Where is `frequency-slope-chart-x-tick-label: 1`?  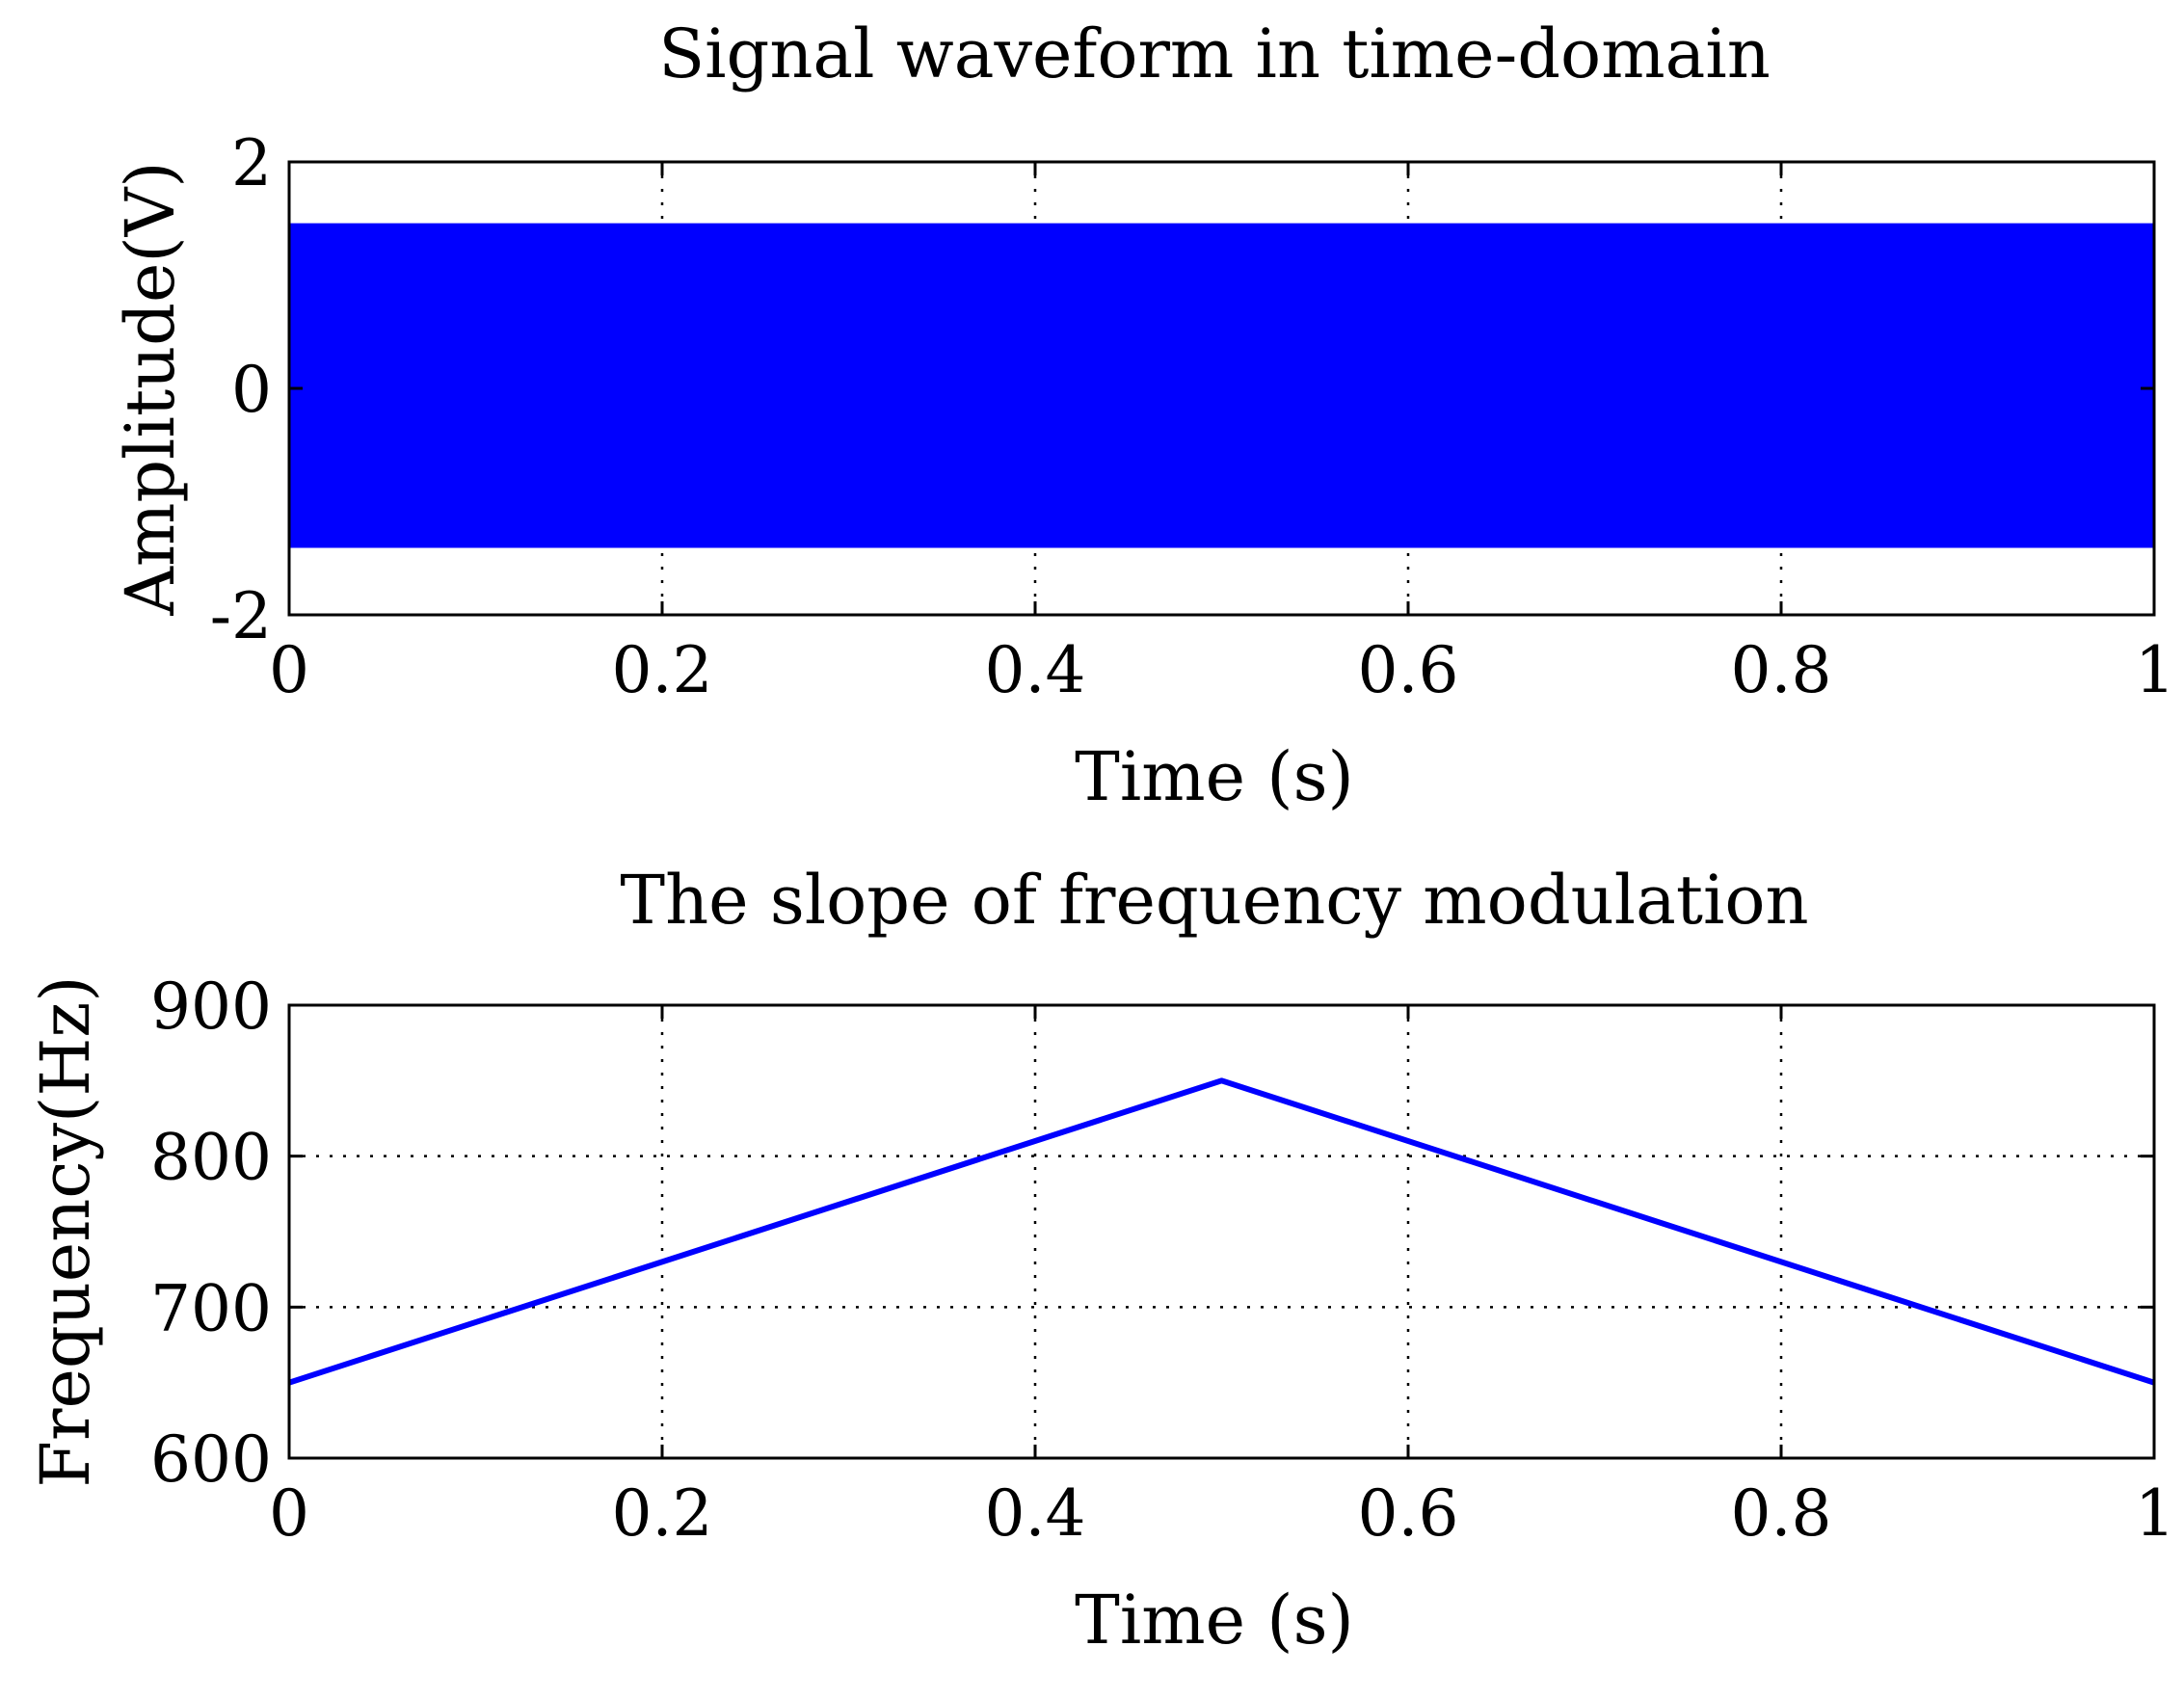
frequency-slope-chart-x-tick-label: 1 is located at coordinates (2155, 1513).